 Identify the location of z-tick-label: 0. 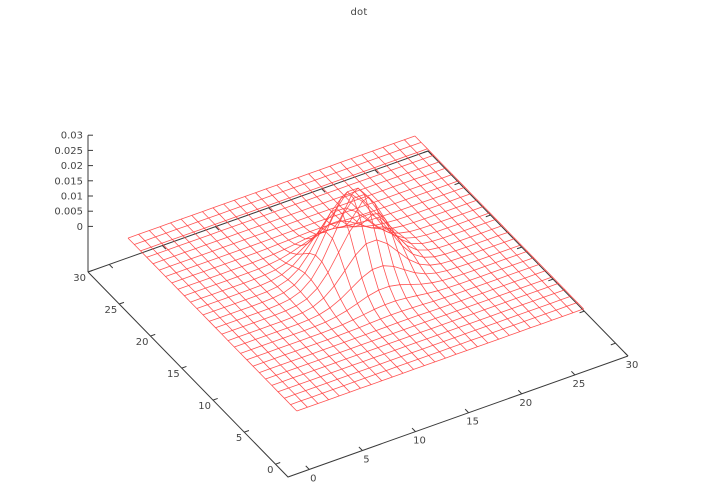
(80, 227).